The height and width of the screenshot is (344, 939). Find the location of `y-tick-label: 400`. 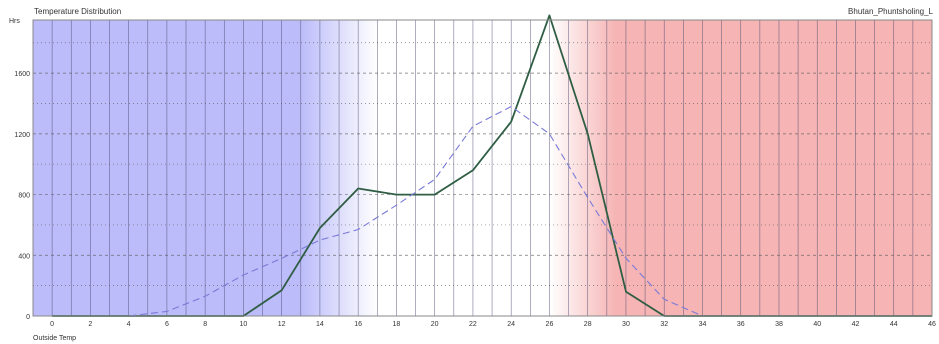

y-tick-label: 400 is located at coordinates (24, 256).